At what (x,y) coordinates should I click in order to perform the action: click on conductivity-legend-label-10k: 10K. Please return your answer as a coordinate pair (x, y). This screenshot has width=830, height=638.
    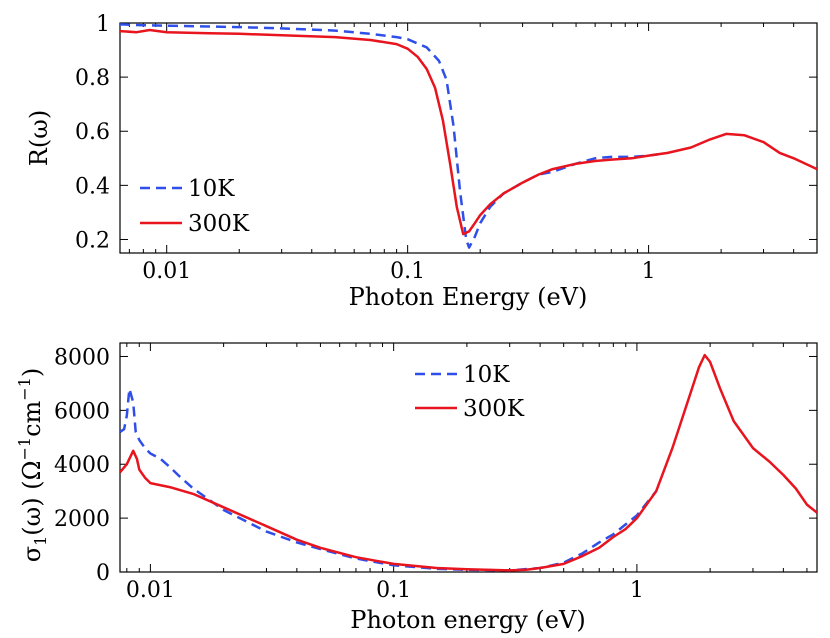
    Looking at the image, I should click on (486, 375).